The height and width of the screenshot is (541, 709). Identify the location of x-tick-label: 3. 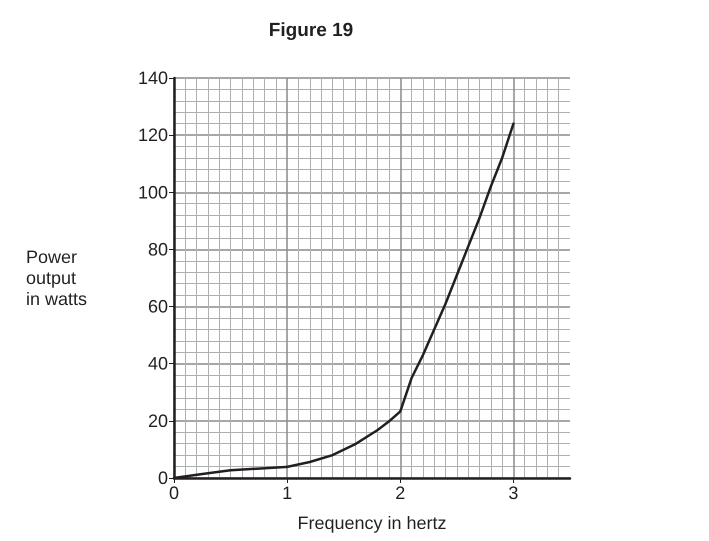
(513, 493).